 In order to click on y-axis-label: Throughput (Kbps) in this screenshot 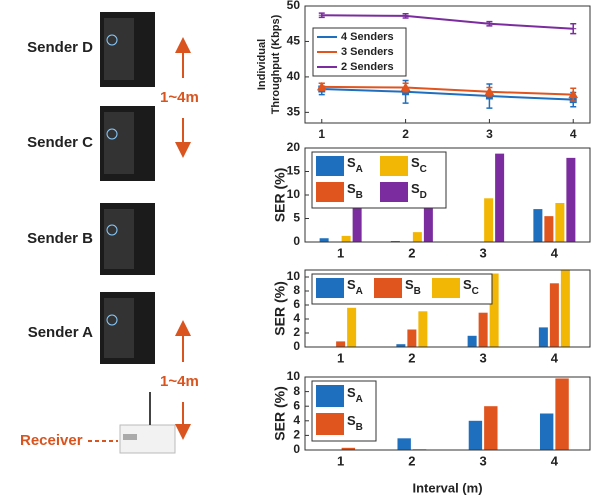, I will do `click(276, 64)`.